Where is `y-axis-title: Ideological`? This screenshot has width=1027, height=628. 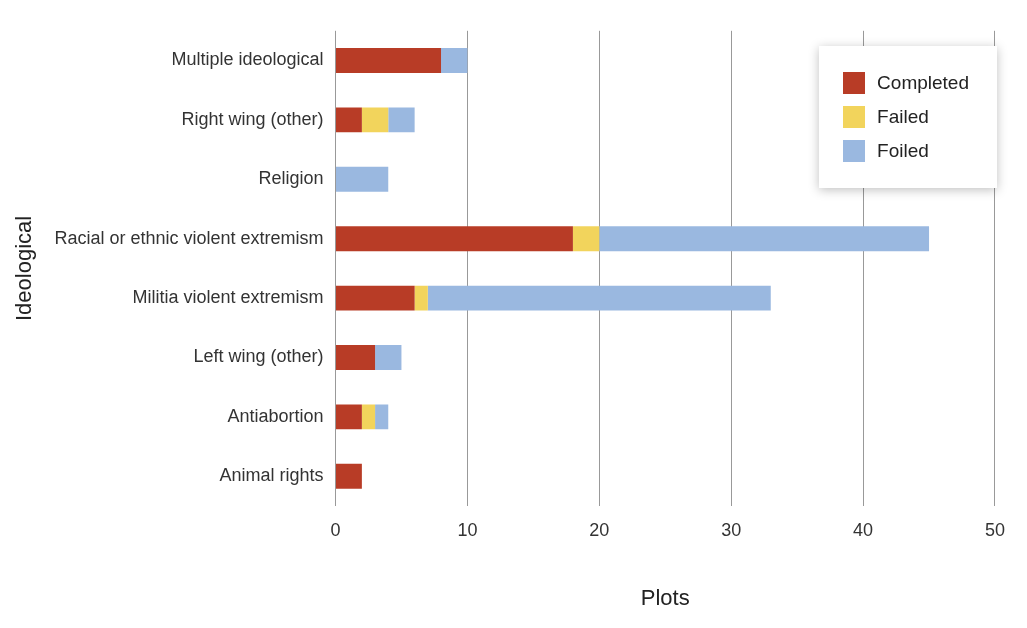 y-axis-title: Ideological is located at coordinates (24, 268).